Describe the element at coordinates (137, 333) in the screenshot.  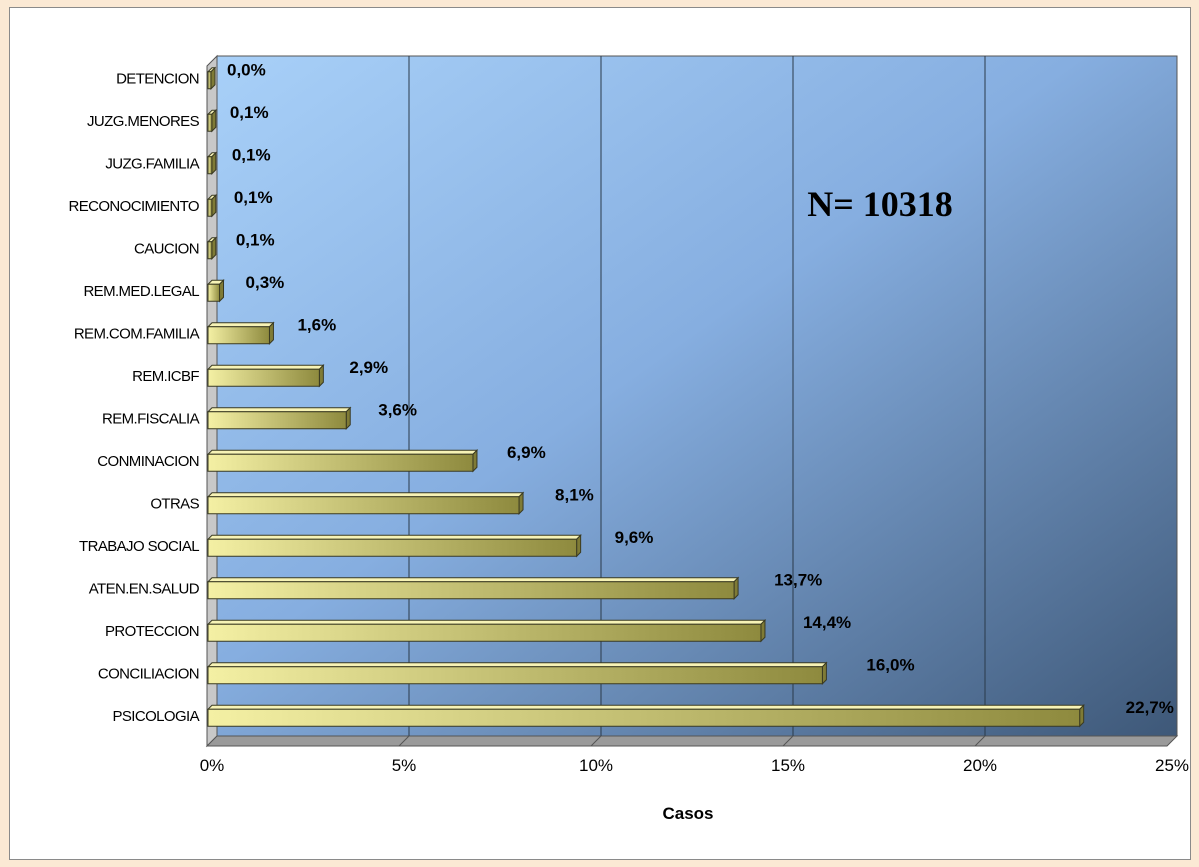
I see `category-label: REM.COM.FAMILIA` at that location.